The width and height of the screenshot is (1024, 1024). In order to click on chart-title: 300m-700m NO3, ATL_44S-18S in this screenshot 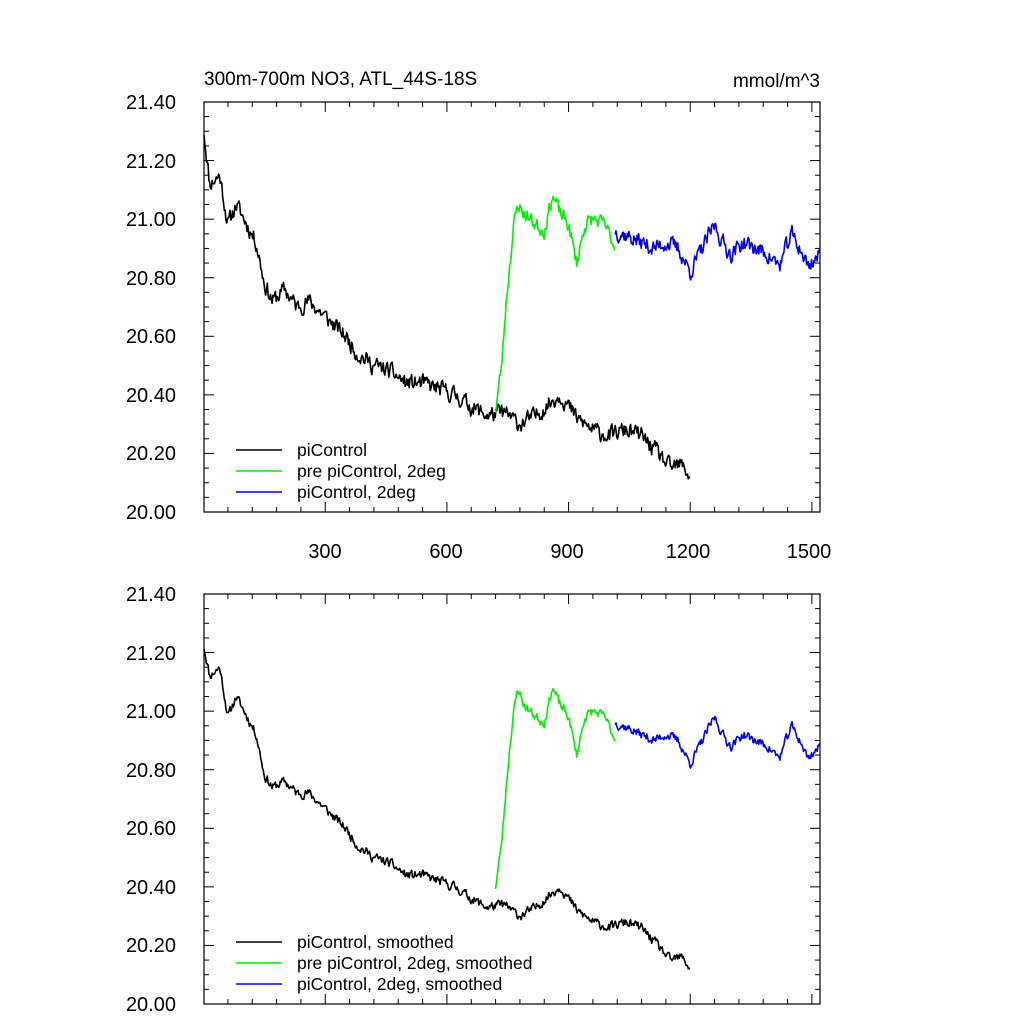, I will do `click(340, 79)`.